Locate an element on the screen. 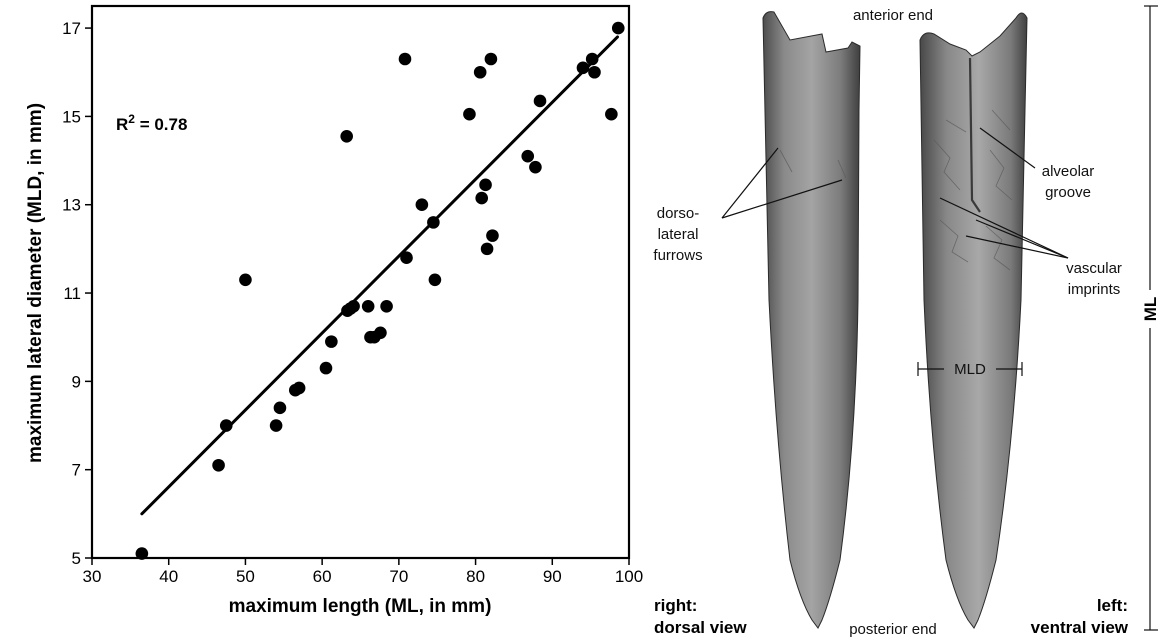  posterior-end-label: posterior end is located at coordinates (893, 629).